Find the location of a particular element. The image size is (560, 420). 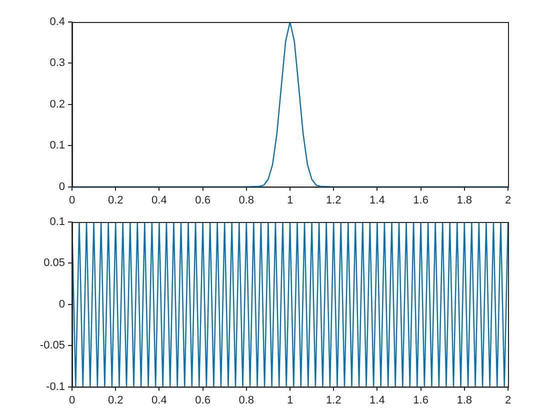

y-tick-label: -0.05 is located at coordinates (52, 346).